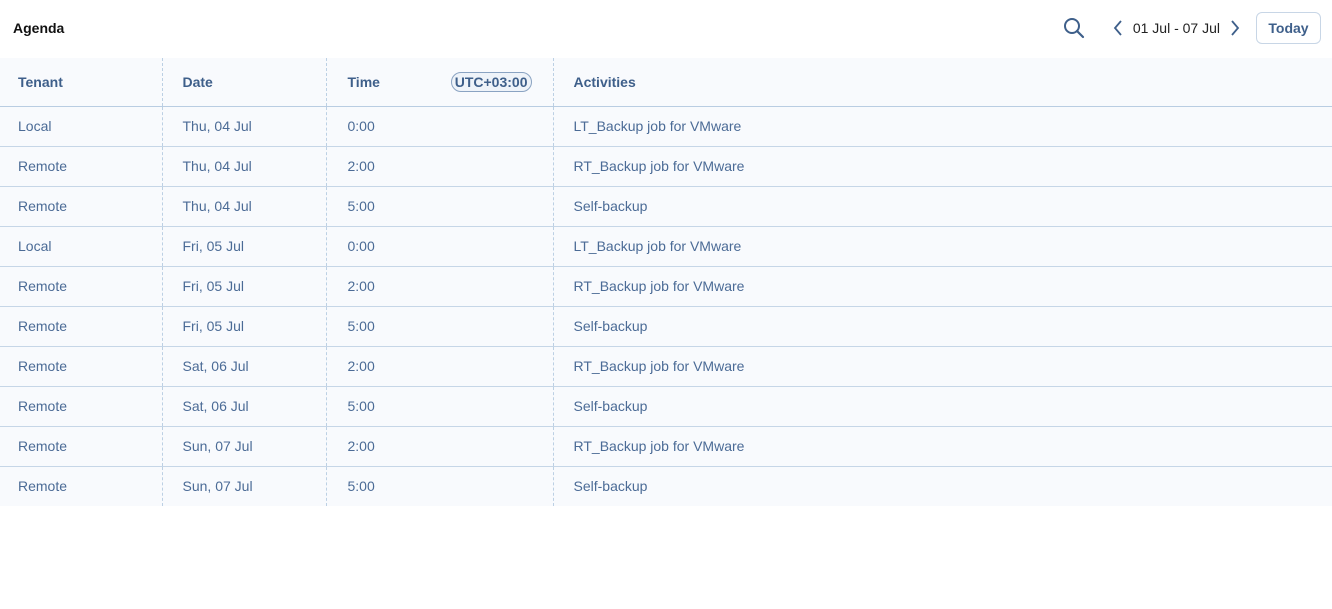  I want to click on date-range: 01 Jul - 07 Jul, so click(1176, 28).